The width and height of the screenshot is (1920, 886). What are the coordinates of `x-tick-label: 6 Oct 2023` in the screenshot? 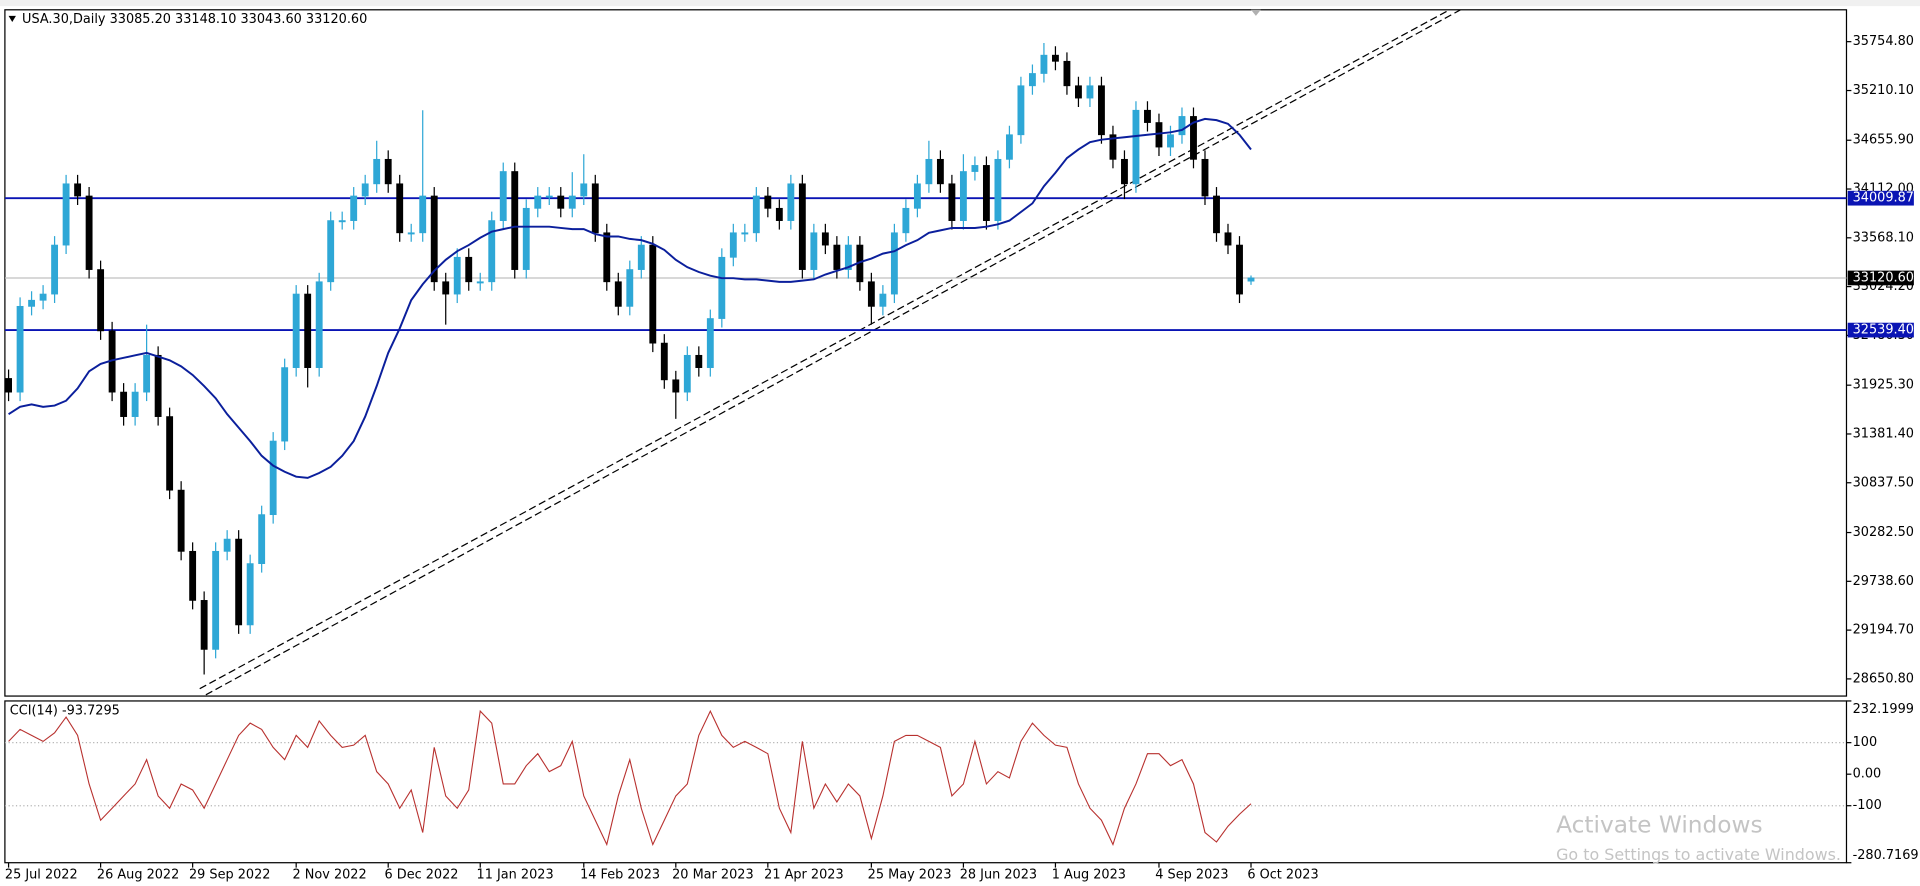 It's located at (1282, 874).